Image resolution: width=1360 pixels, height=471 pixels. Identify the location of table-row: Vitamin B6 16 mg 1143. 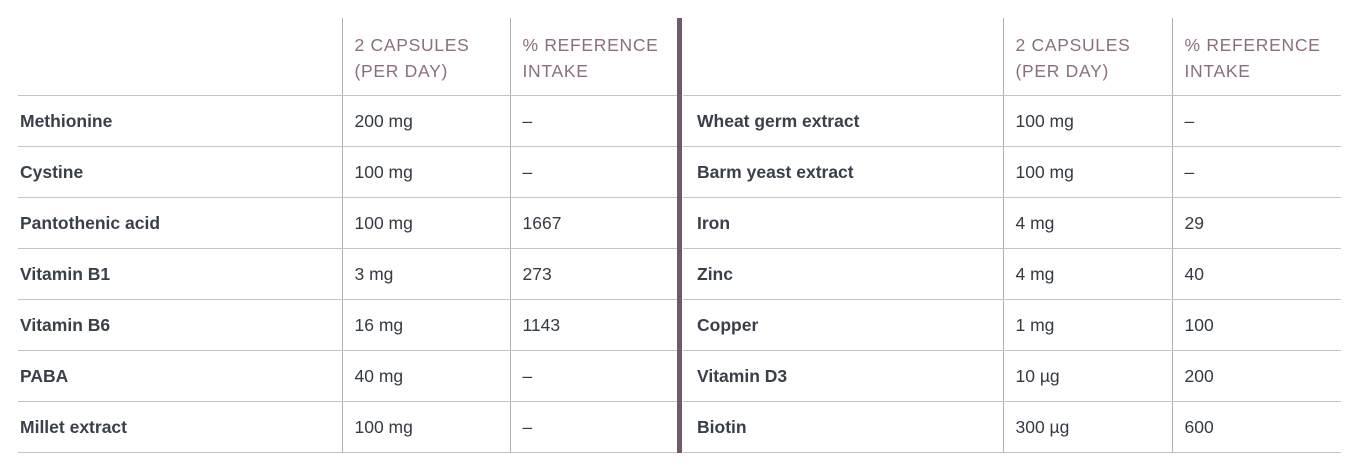
(348, 325).